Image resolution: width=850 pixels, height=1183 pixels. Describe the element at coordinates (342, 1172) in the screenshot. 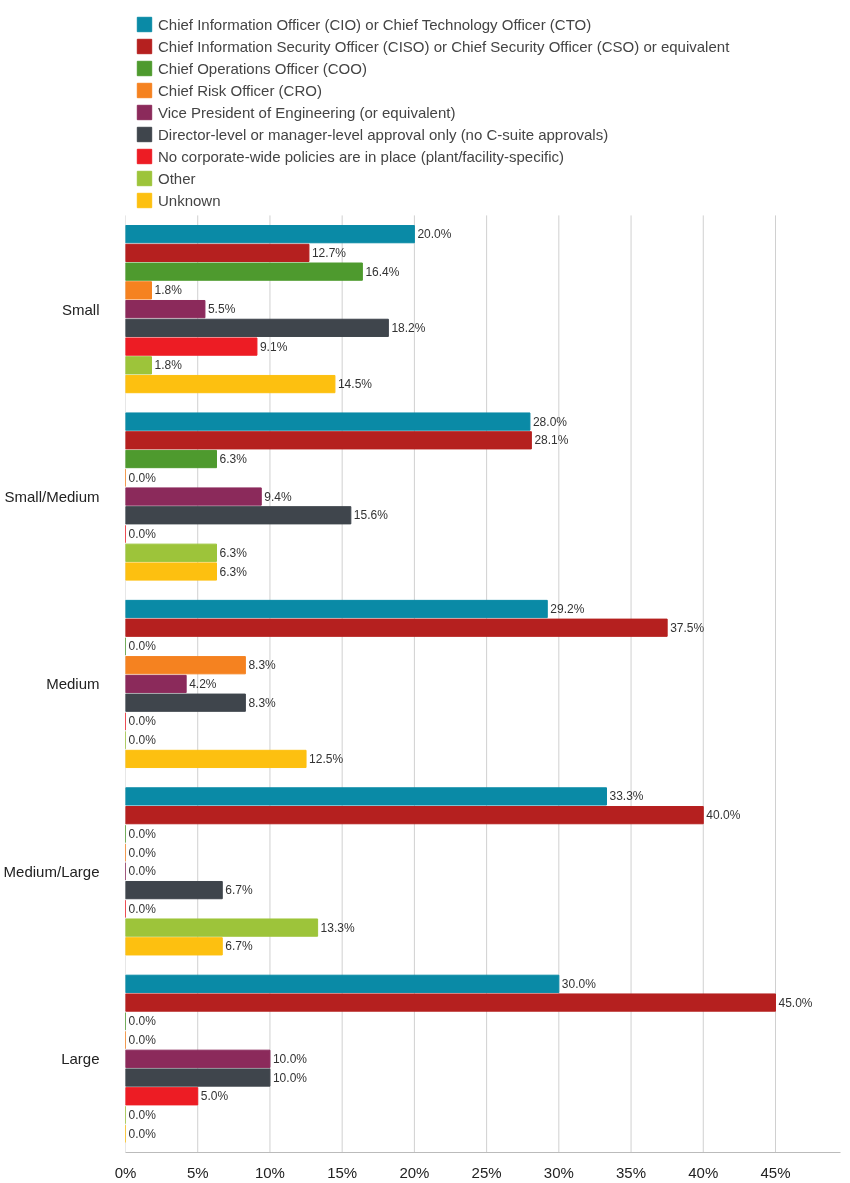

I see `x-tick-label: 15%` at that location.